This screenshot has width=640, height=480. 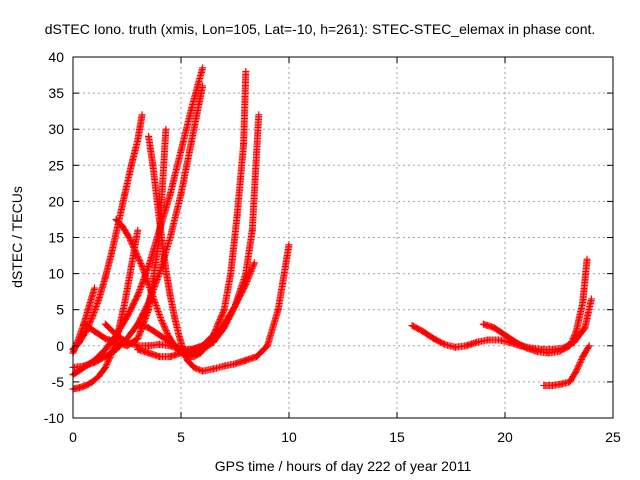 What do you see at coordinates (505, 437) in the screenshot?
I see `x-tick-label: 20` at bounding box center [505, 437].